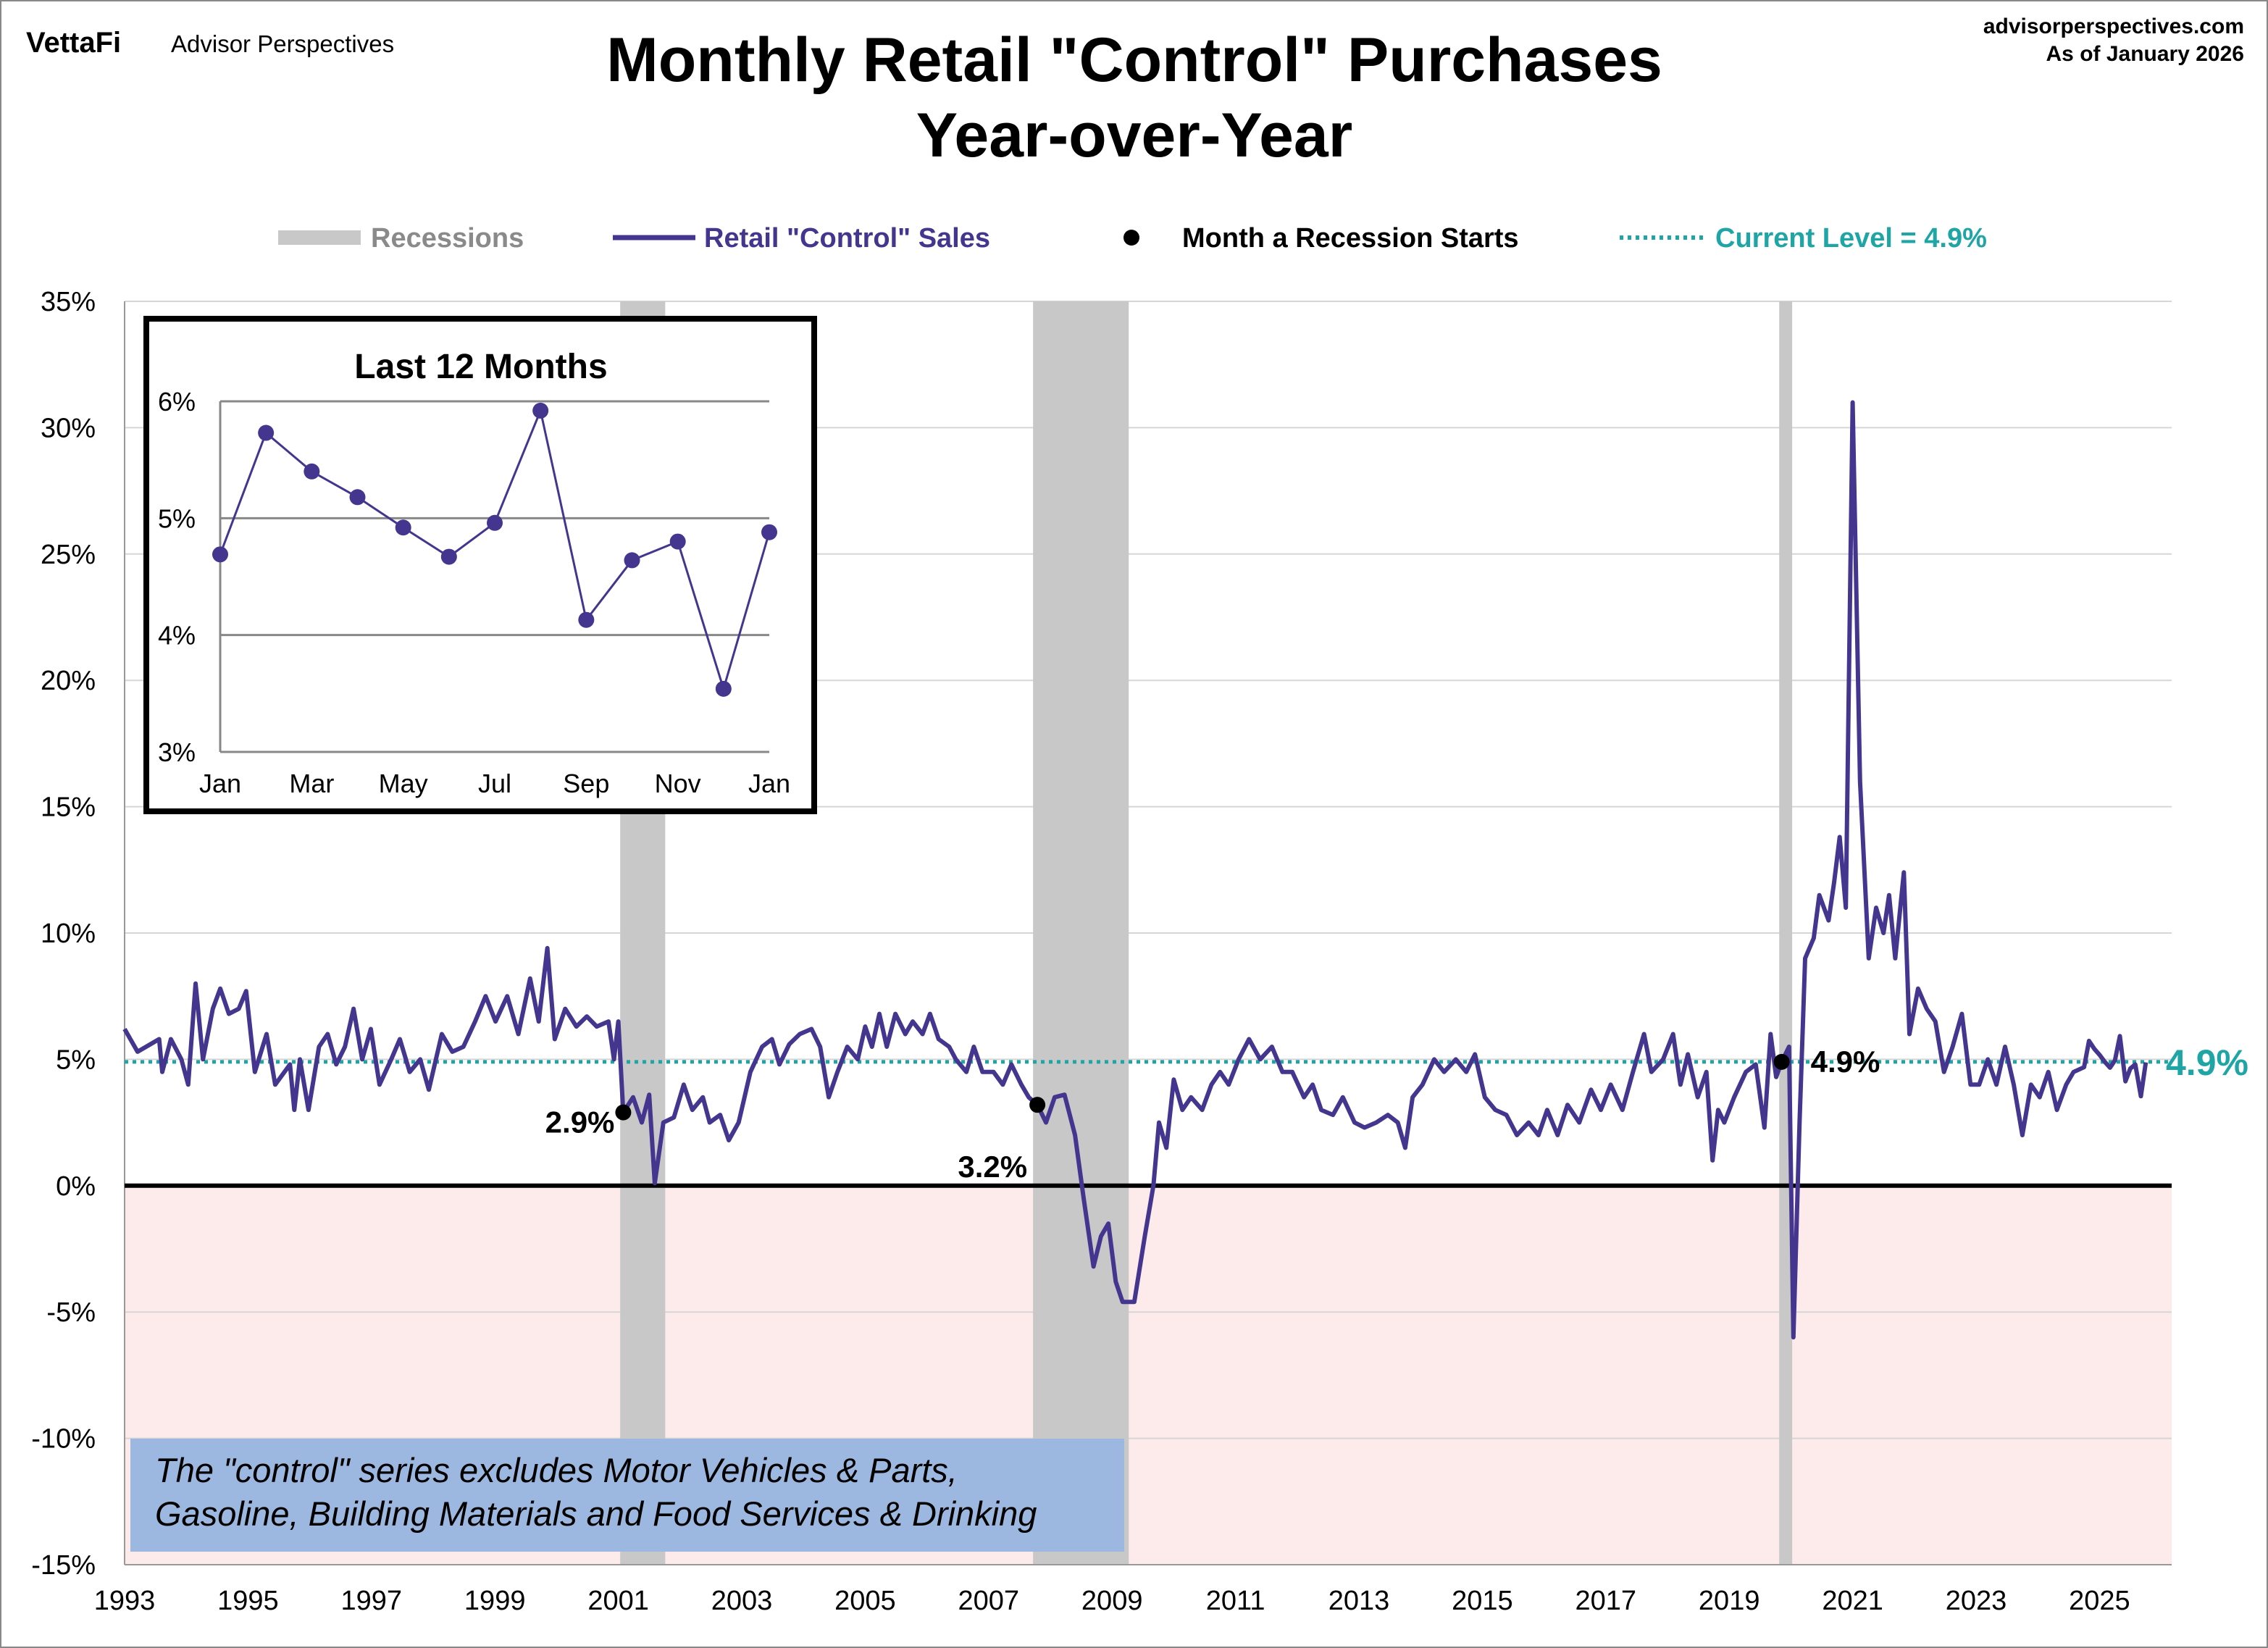 This screenshot has width=2268, height=1648. I want to click on inset-x-tick-label: Mar, so click(312, 783).